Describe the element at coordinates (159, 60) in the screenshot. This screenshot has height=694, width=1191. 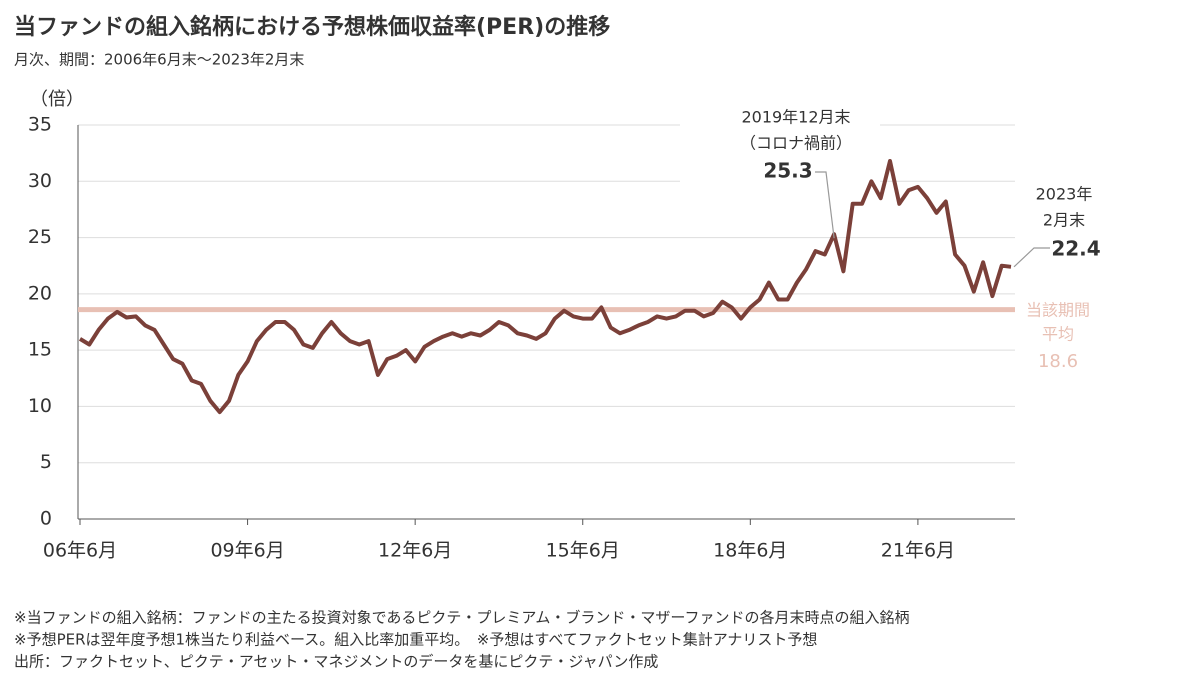
I see `chart-subtitle: 月次、期間：2006年6月末～2023年2月末` at that location.